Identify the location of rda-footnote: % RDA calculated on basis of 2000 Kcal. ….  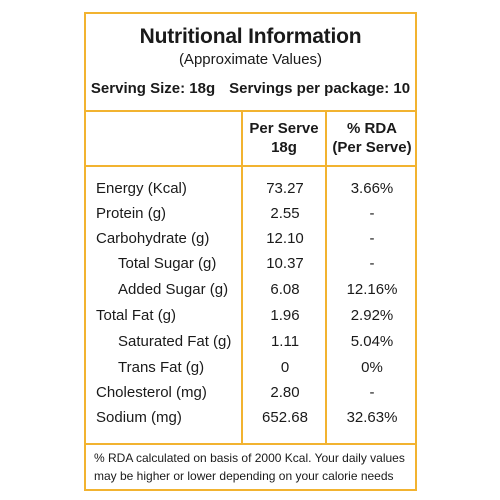
(249, 467).